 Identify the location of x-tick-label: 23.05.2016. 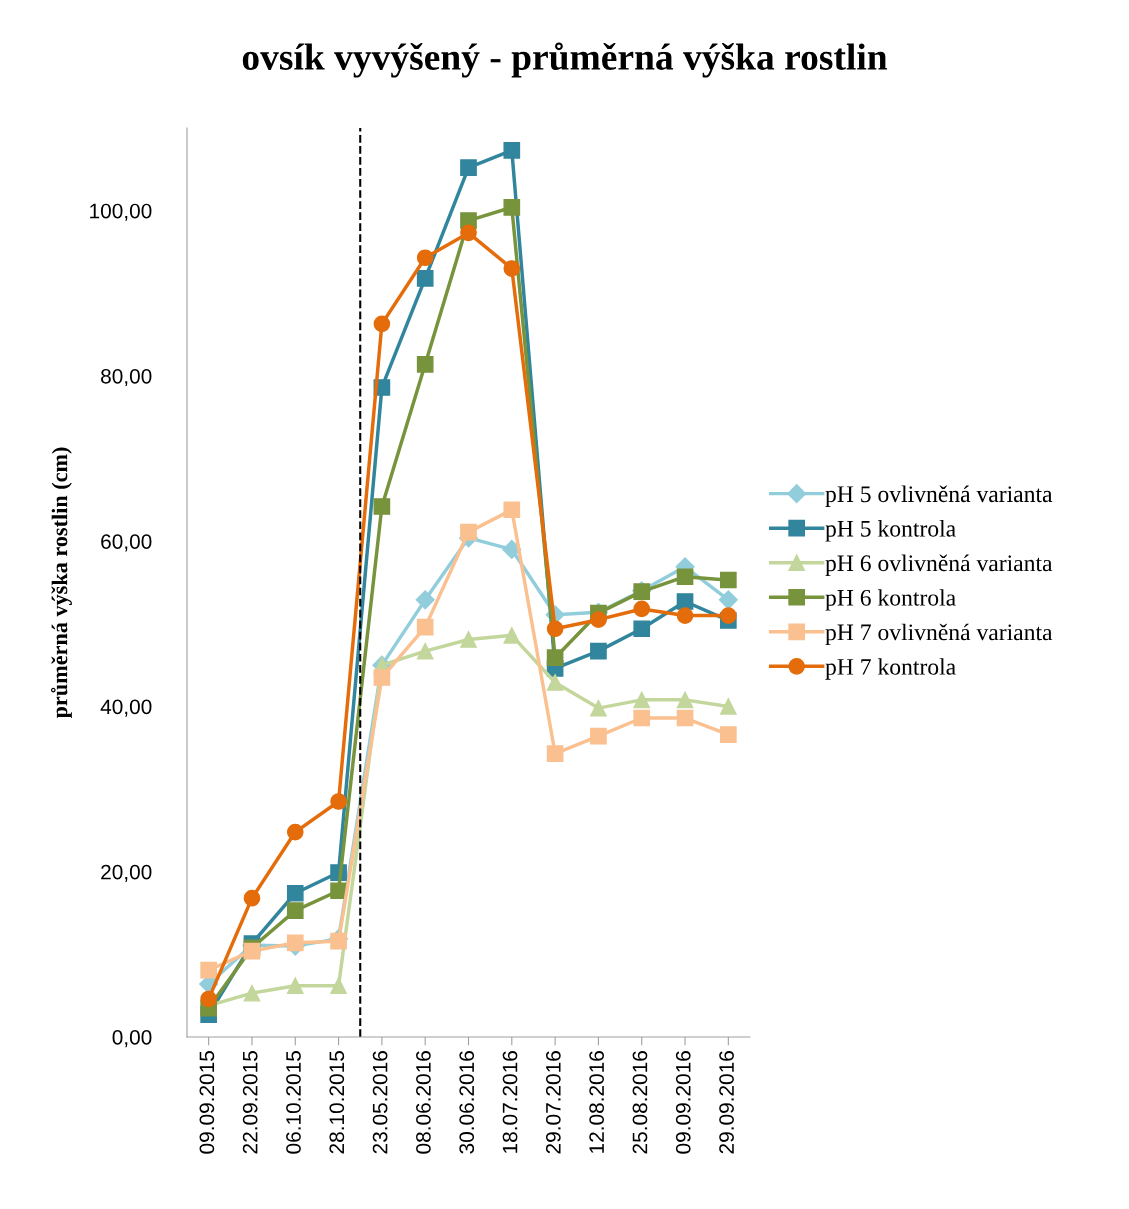
(380, 1102).